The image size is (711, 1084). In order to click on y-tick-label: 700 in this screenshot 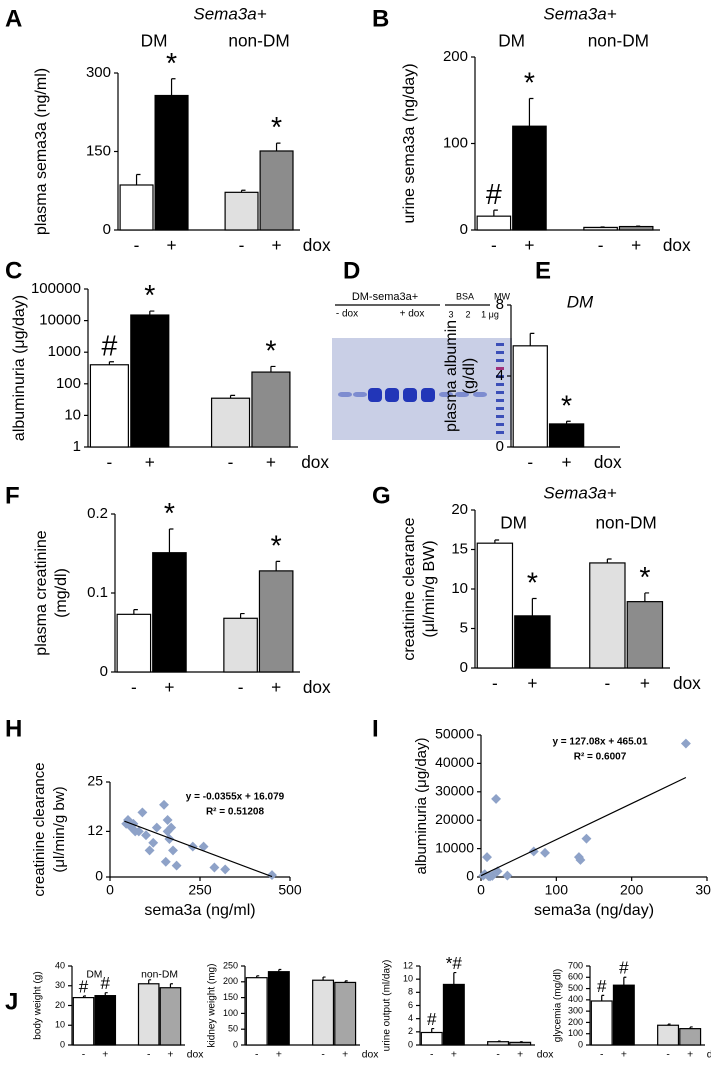, I will do `click(575, 965)`.